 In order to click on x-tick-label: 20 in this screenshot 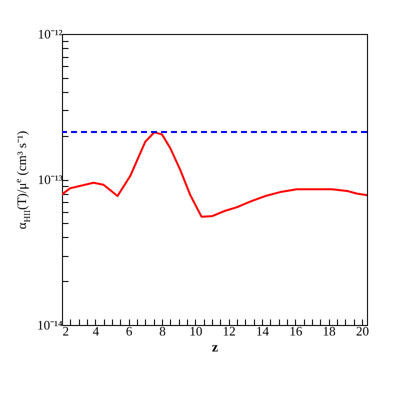, I will do `click(362, 331)`.